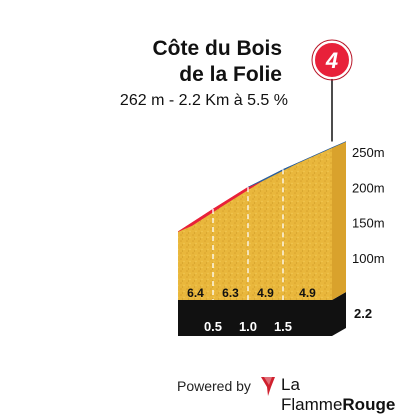 This screenshot has height=415, width=405. What do you see at coordinates (217, 48) in the screenshot?
I see `climb-title-line1: Côte du Bois` at bounding box center [217, 48].